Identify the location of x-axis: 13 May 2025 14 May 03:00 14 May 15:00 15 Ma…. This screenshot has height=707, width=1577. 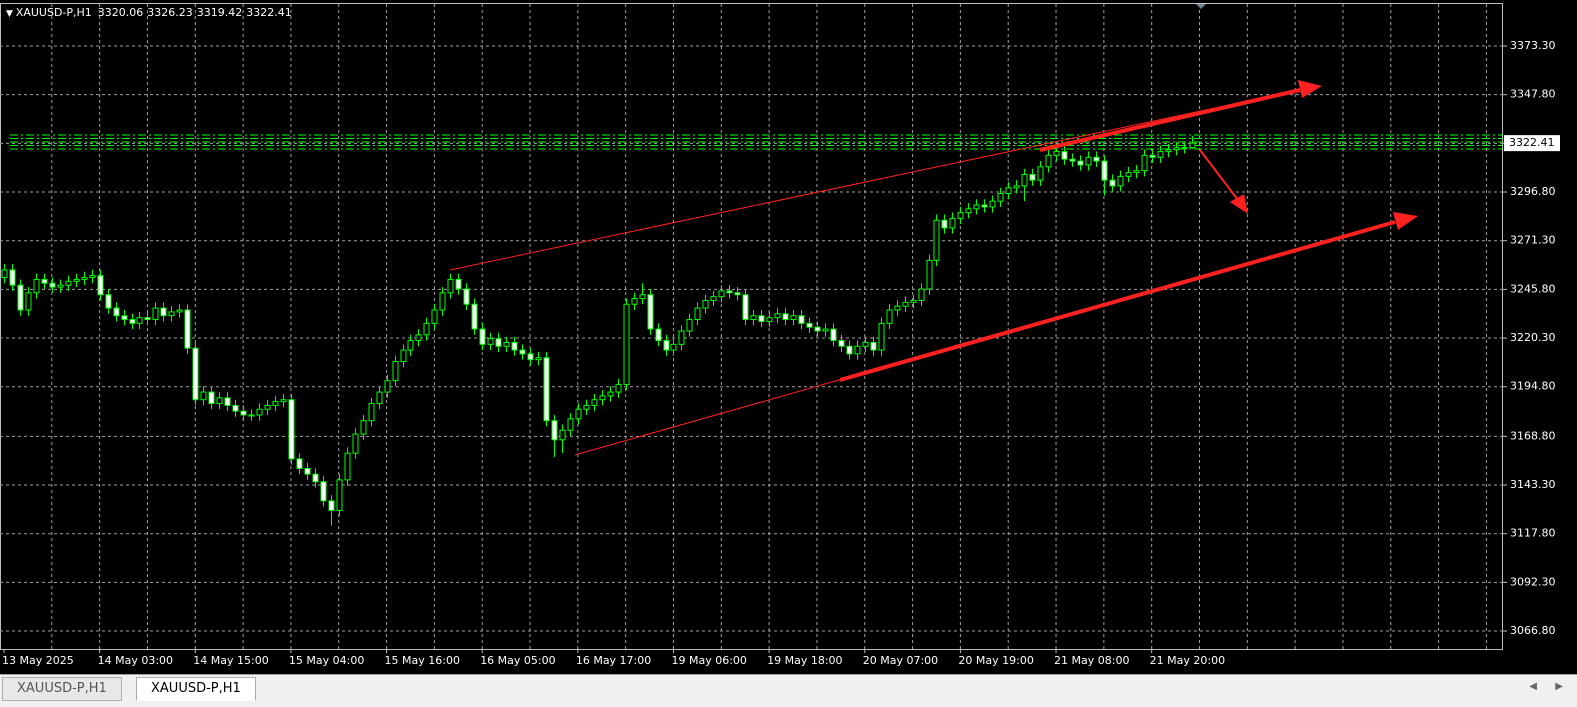
(613, 658).